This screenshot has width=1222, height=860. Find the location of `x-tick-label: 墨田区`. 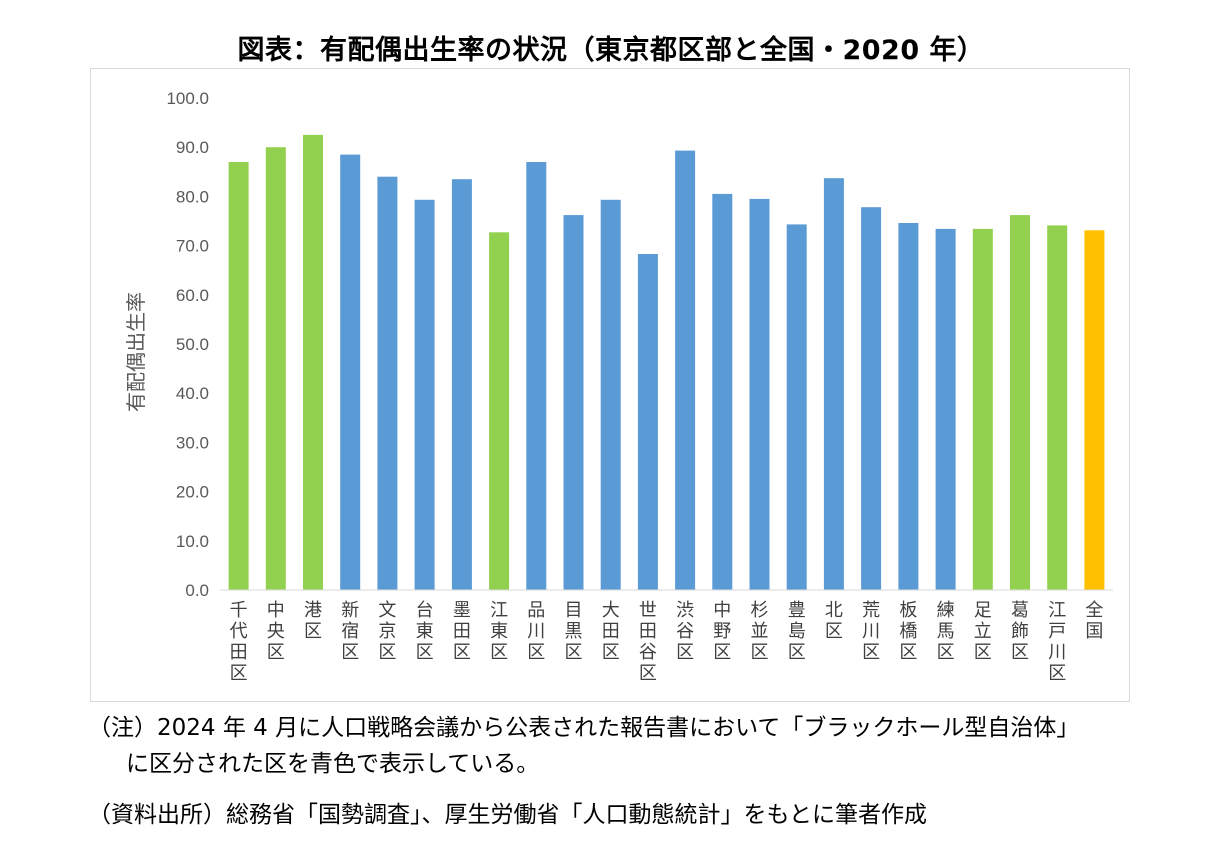

x-tick-label: 墨田区 is located at coordinates (462, 631).